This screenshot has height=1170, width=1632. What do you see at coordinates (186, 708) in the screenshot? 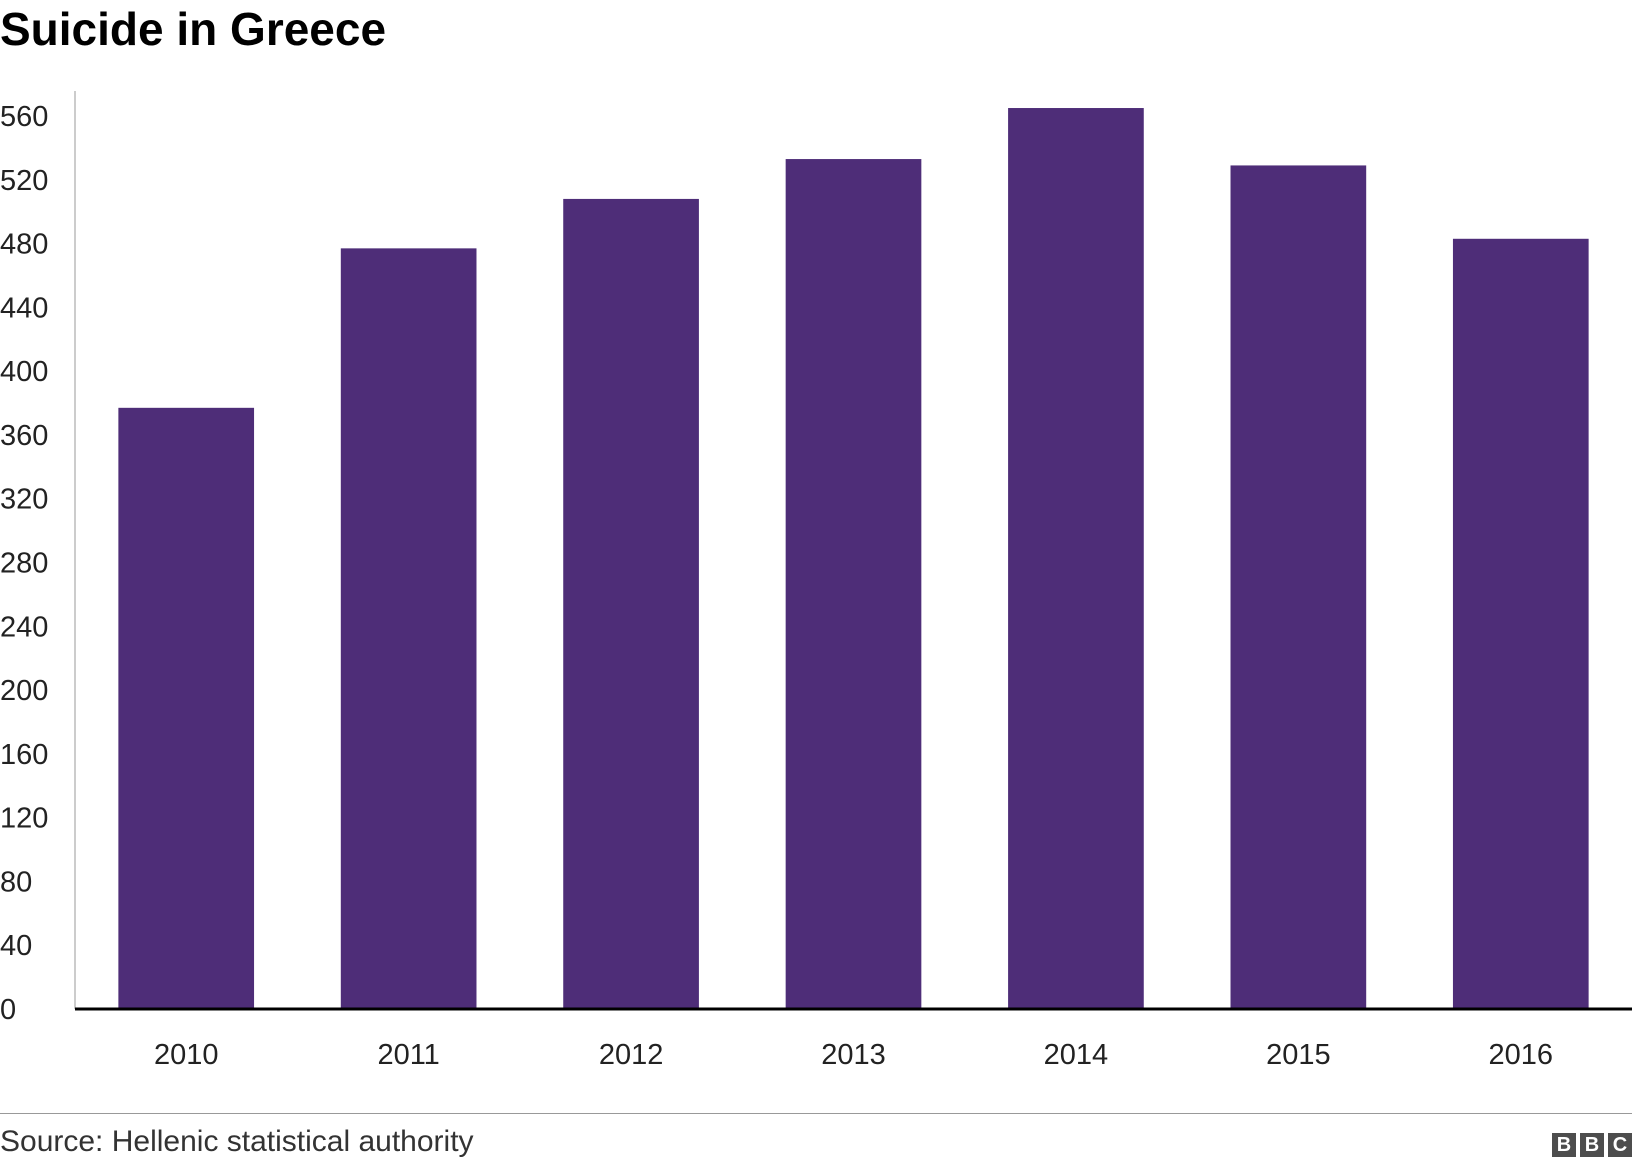
I see `bar-2010` at bounding box center [186, 708].